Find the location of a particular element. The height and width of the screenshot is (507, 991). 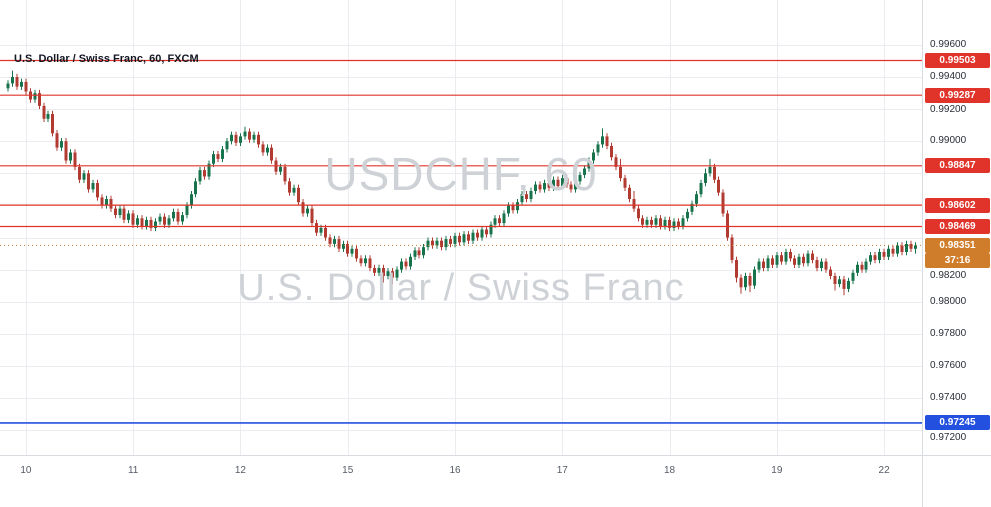

last-price-badge: 0.98351 is located at coordinates (957, 245).